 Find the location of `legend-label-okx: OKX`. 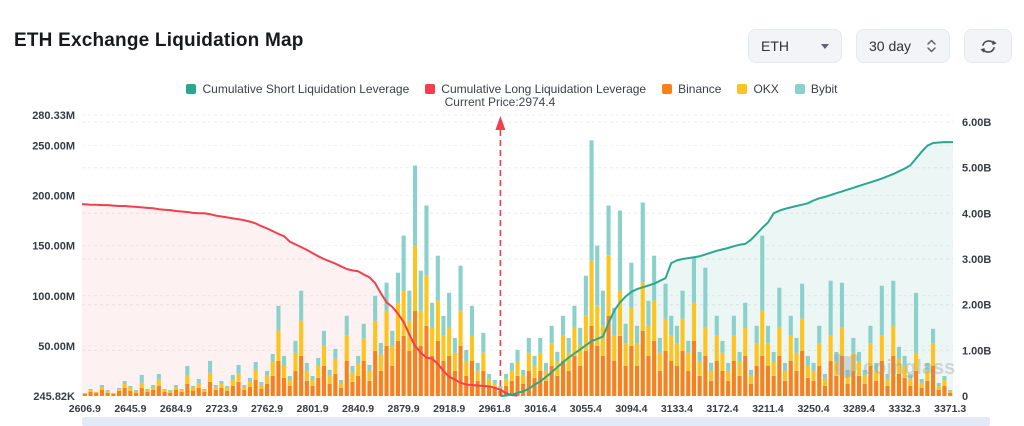

legend-label-okx: OKX is located at coordinates (766, 89).